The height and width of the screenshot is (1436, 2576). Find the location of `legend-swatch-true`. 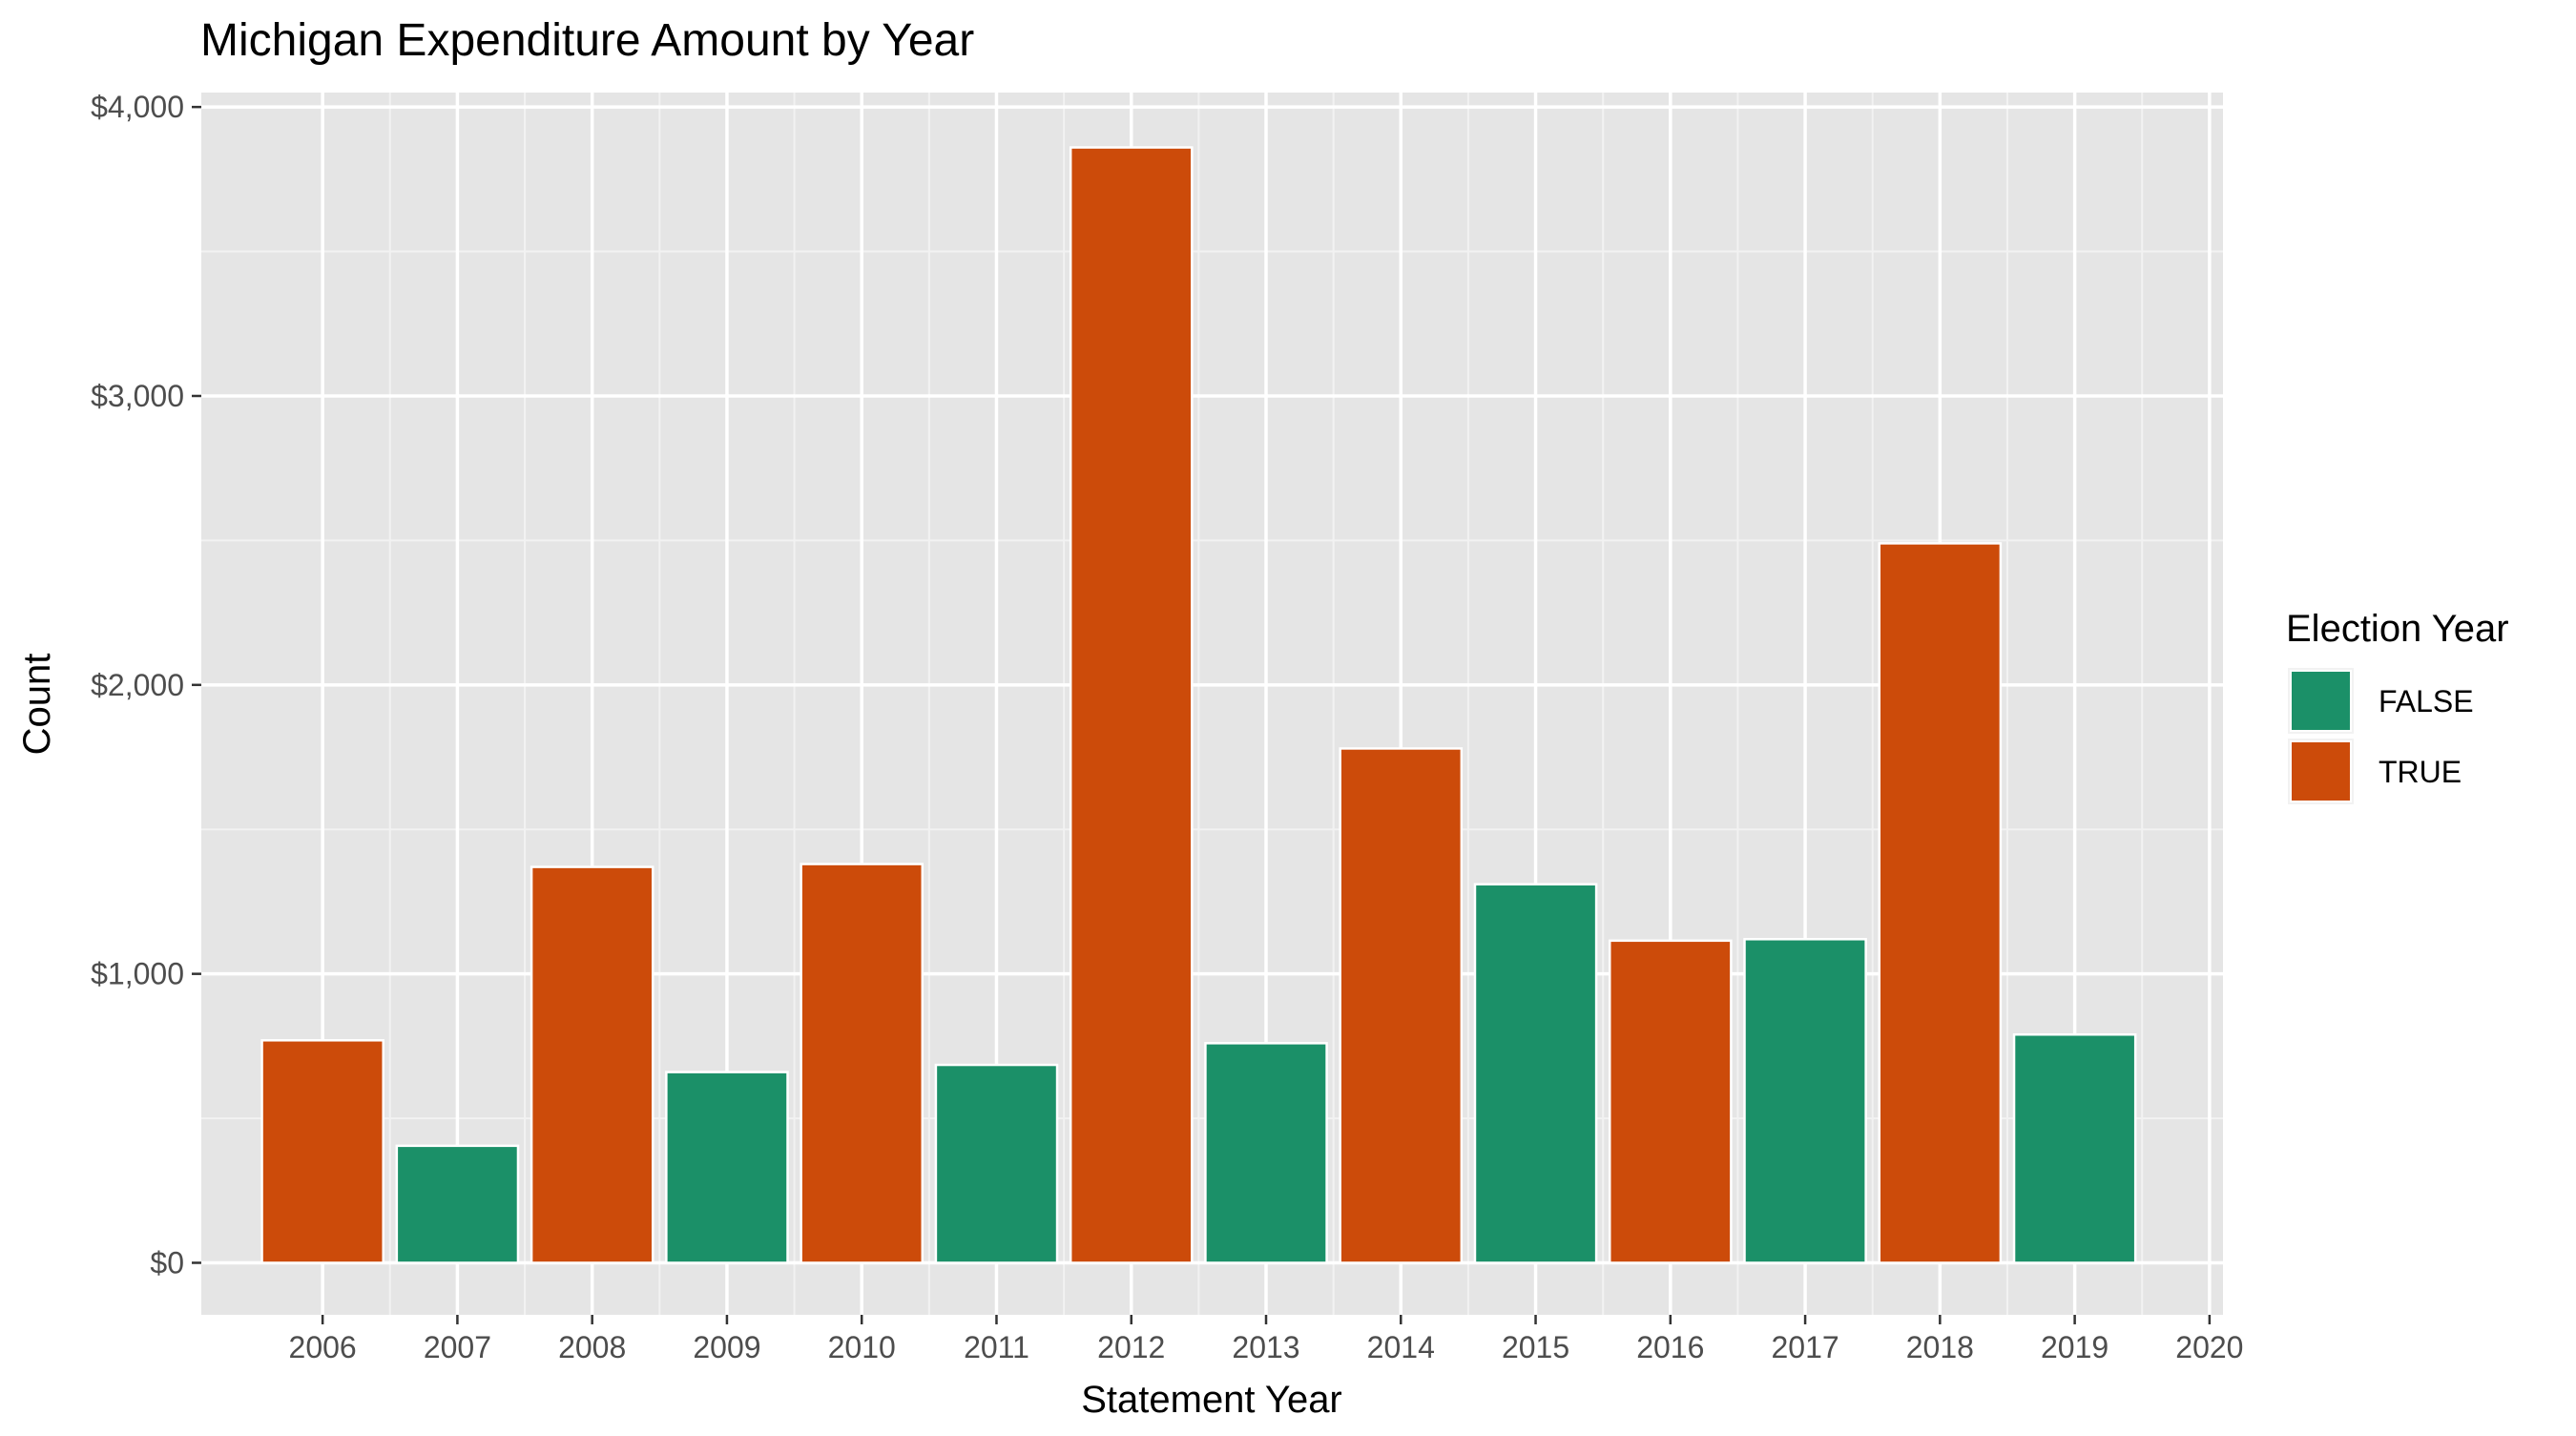

legend-swatch-true is located at coordinates (2321, 771).